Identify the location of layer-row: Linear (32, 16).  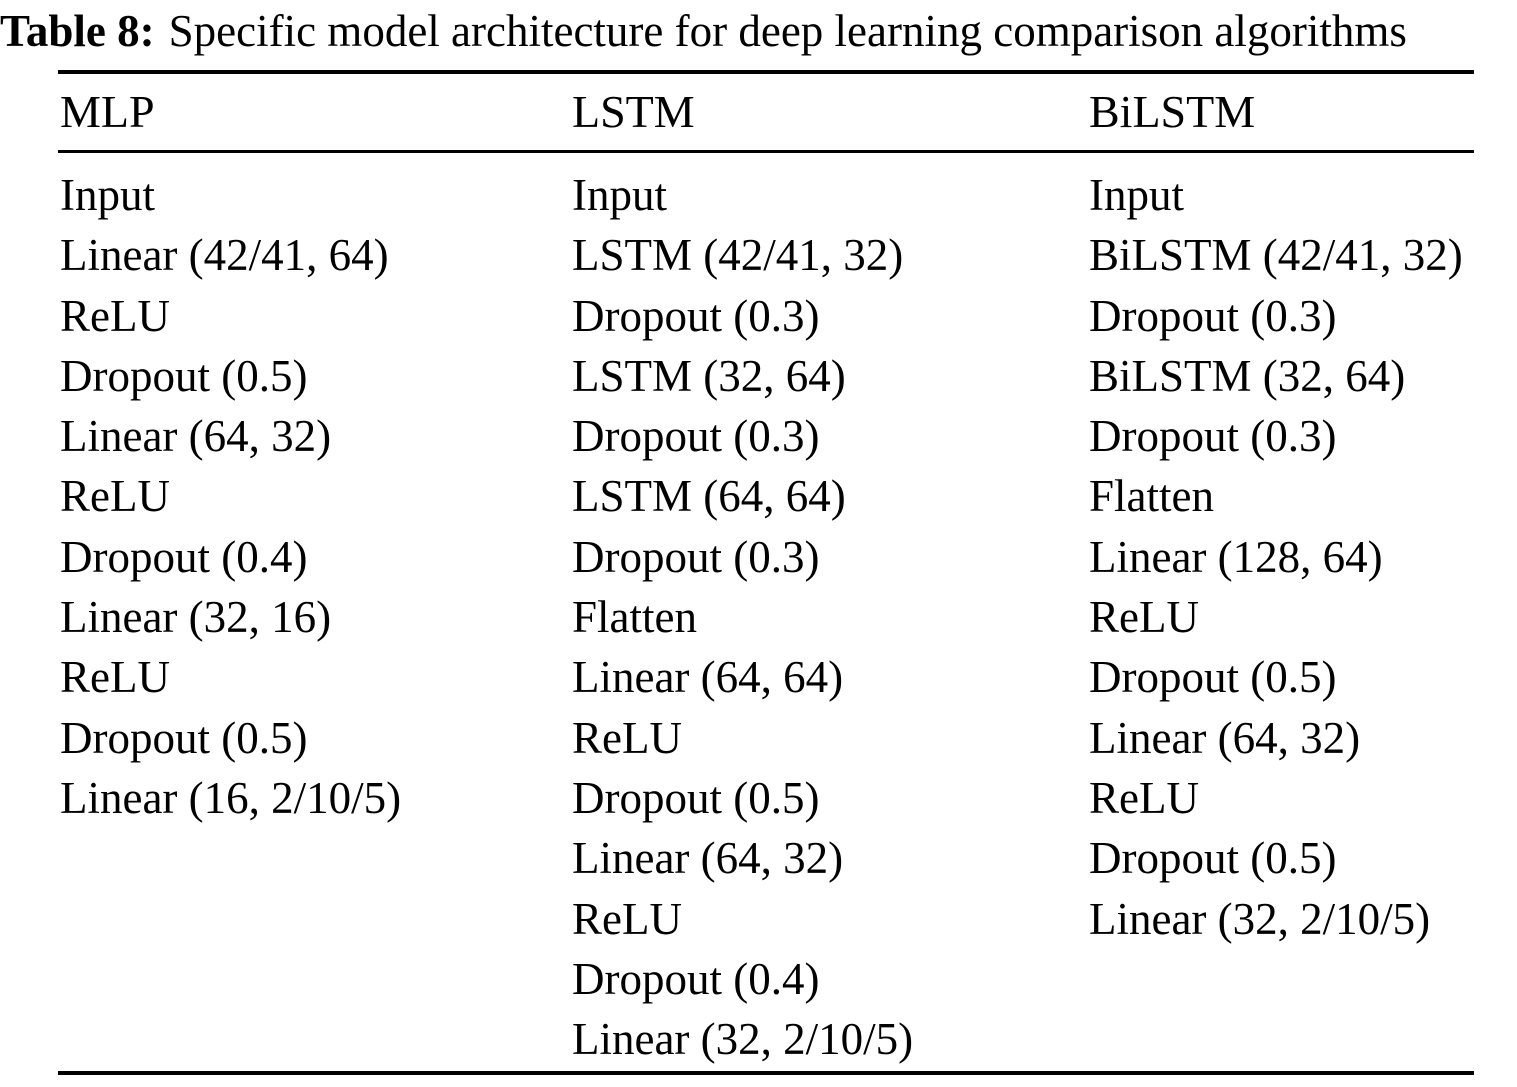
(196, 617).